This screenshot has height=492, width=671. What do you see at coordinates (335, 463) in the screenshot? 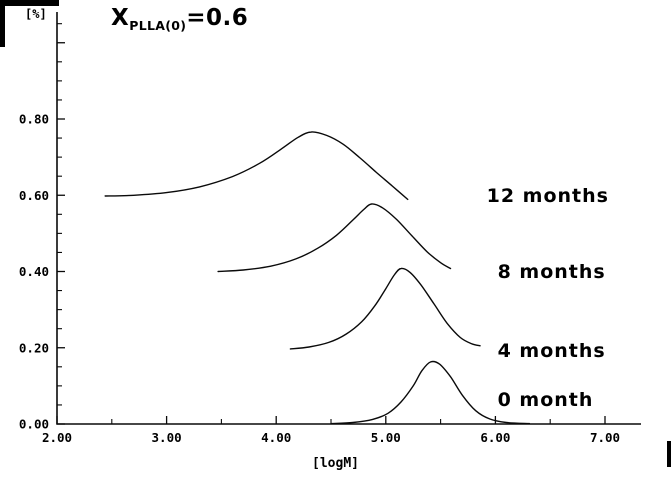
I see `x-axis-label: [logM]` at bounding box center [335, 463].